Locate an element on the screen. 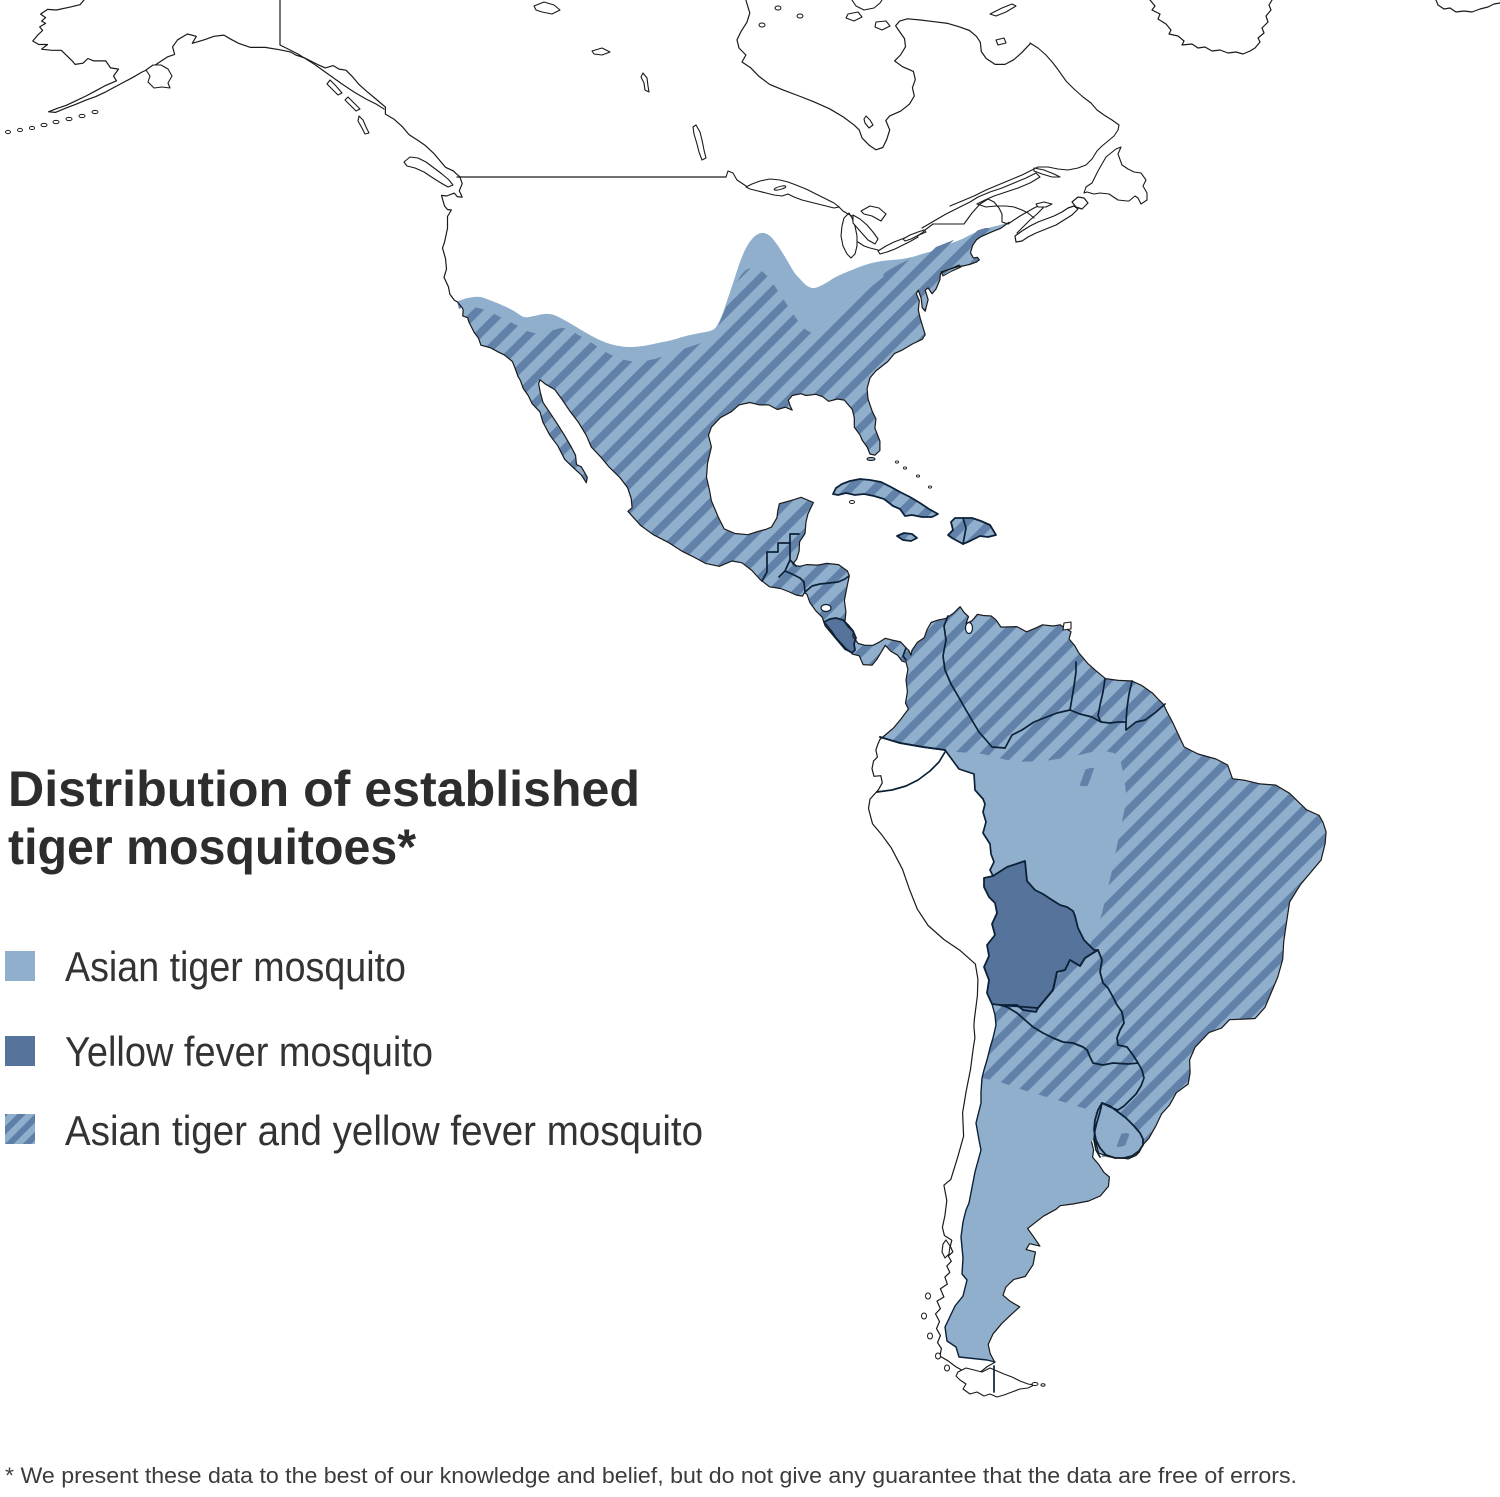 This screenshot has height=1497, width=1500. svg-text: Yellow fever mosquito is located at coordinates (249, 1051).